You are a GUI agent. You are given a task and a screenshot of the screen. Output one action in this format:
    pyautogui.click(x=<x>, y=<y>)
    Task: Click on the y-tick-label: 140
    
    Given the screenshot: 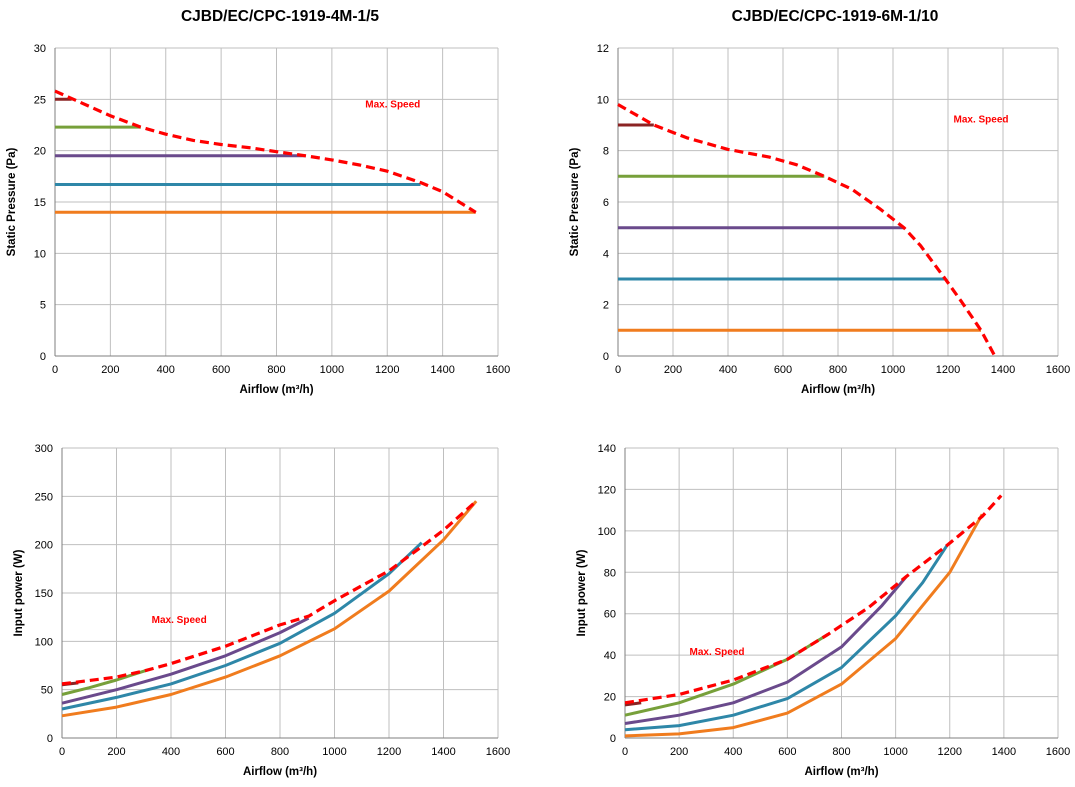 What is the action you would take?
    pyautogui.click(x=607, y=449)
    